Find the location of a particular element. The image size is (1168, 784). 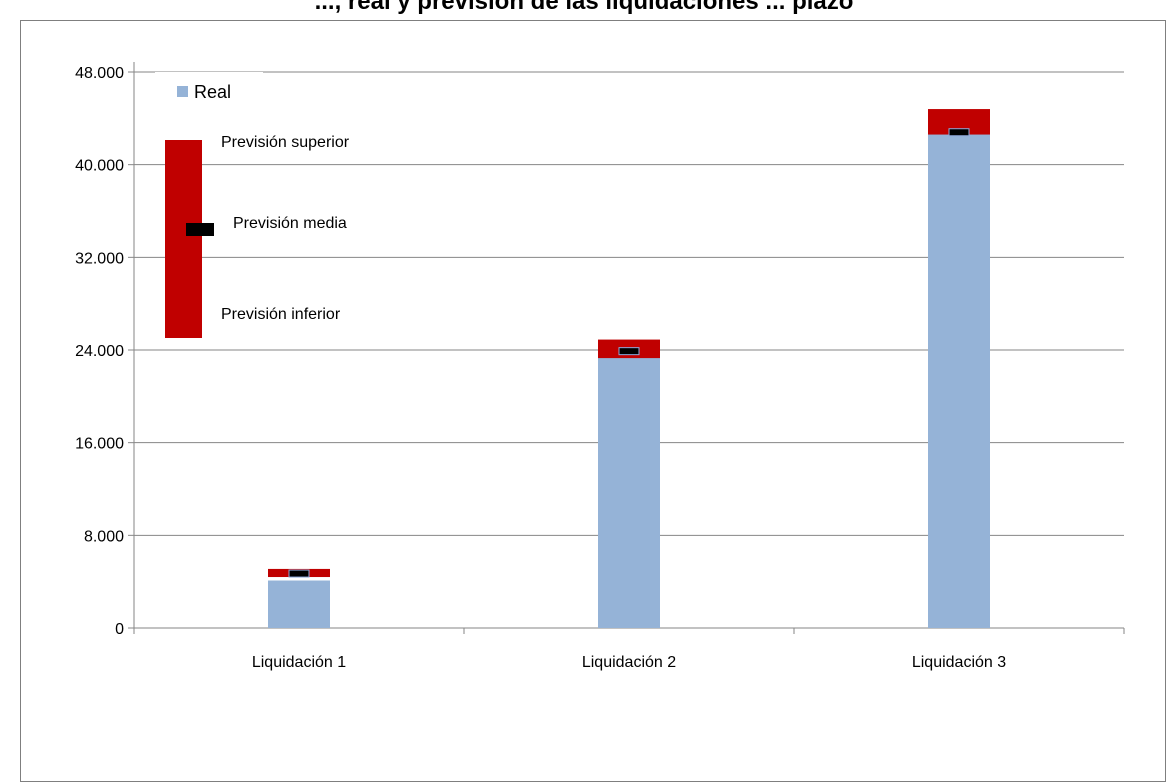

legend-media-label: Previsión media is located at coordinates (290, 223).